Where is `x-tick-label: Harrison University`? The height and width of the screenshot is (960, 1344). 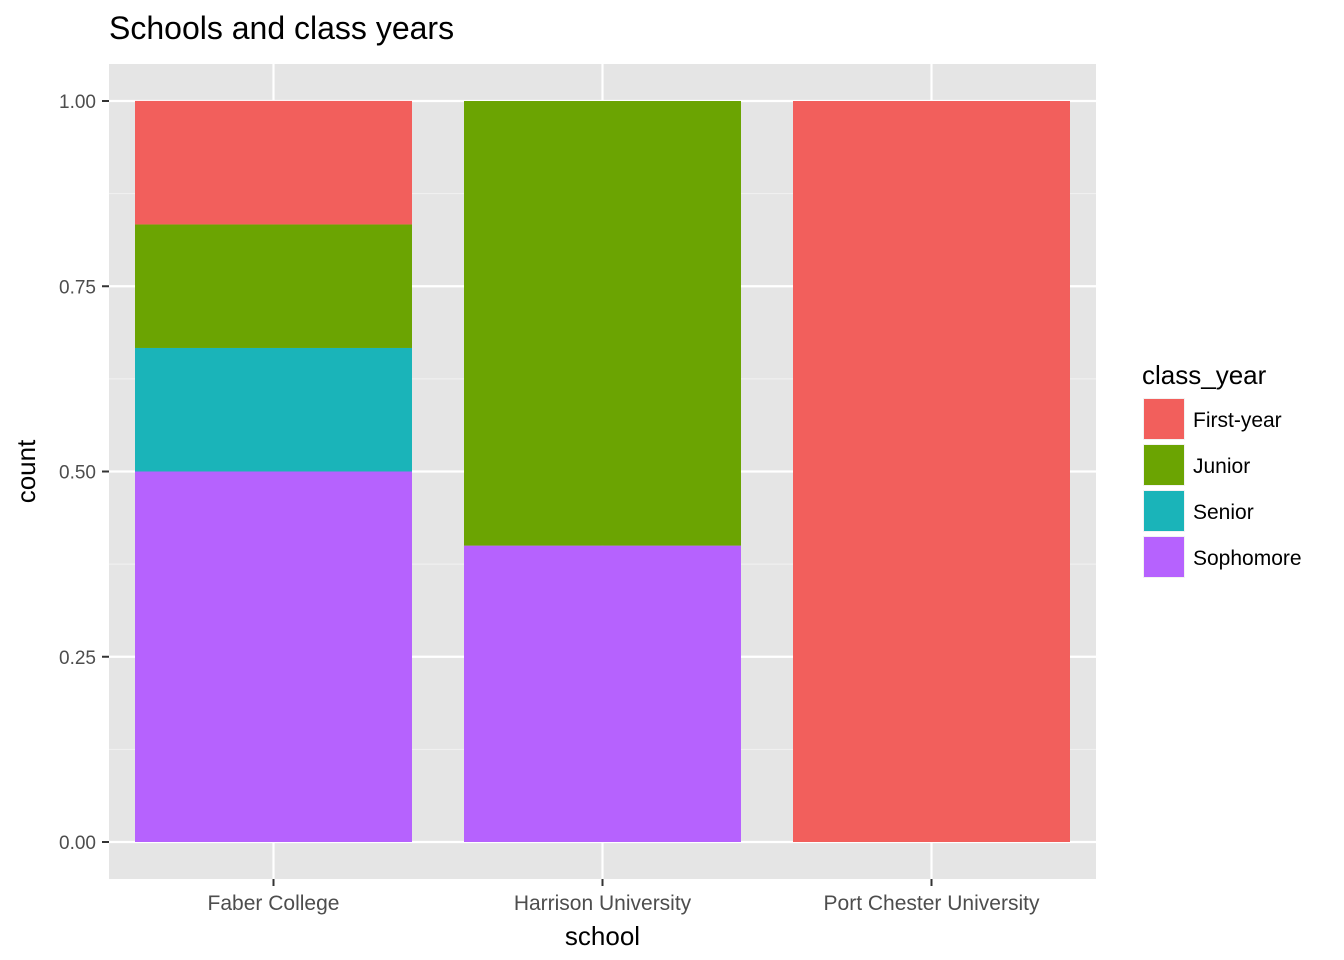 x-tick-label: Harrison University is located at coordinates (603, 903).